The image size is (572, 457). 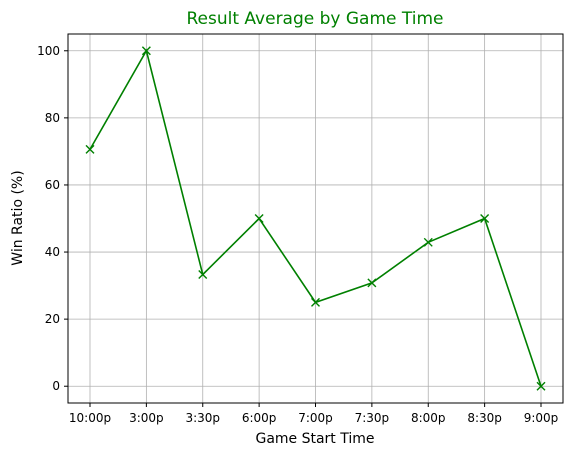 What do you see at coordinates (372, 418) in the screenshot?
I see `x-tick-label: 7:30p` at bounding box center [372, 418].